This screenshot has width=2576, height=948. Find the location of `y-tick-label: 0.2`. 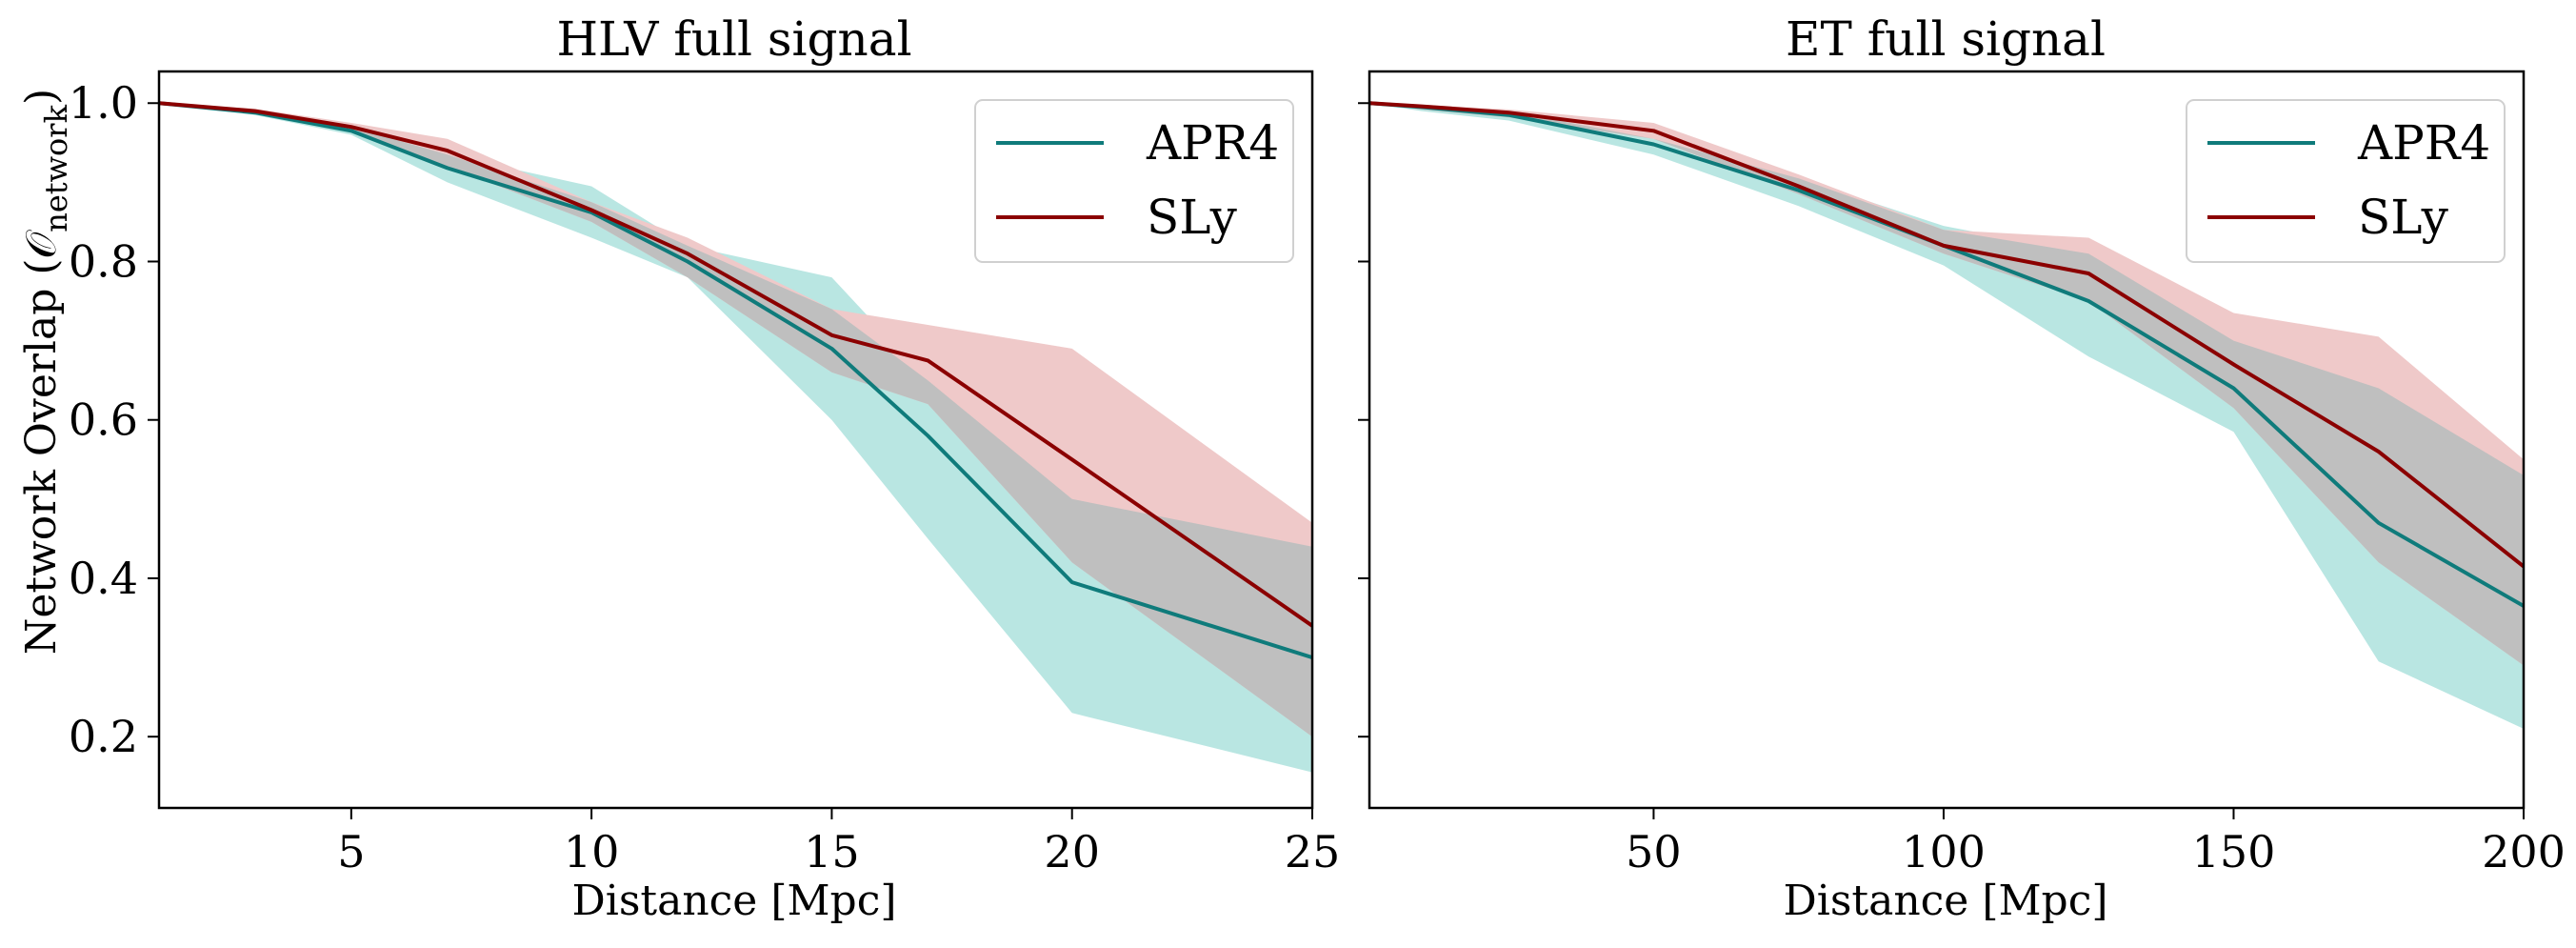

y-tick-label: 0.2 is located at coordinates (103, 736).